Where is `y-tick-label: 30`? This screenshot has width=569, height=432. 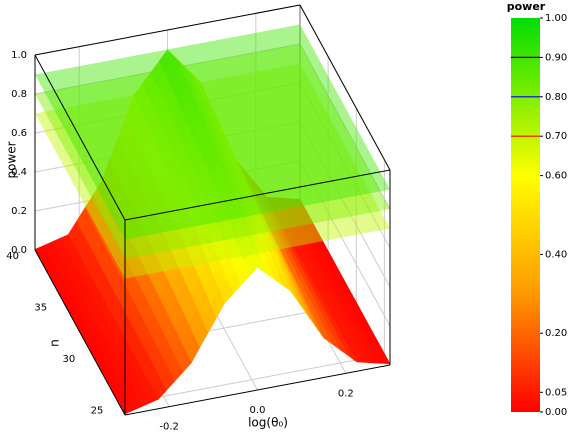
y-tick-label: 30 is located at coordinates (69, 359).